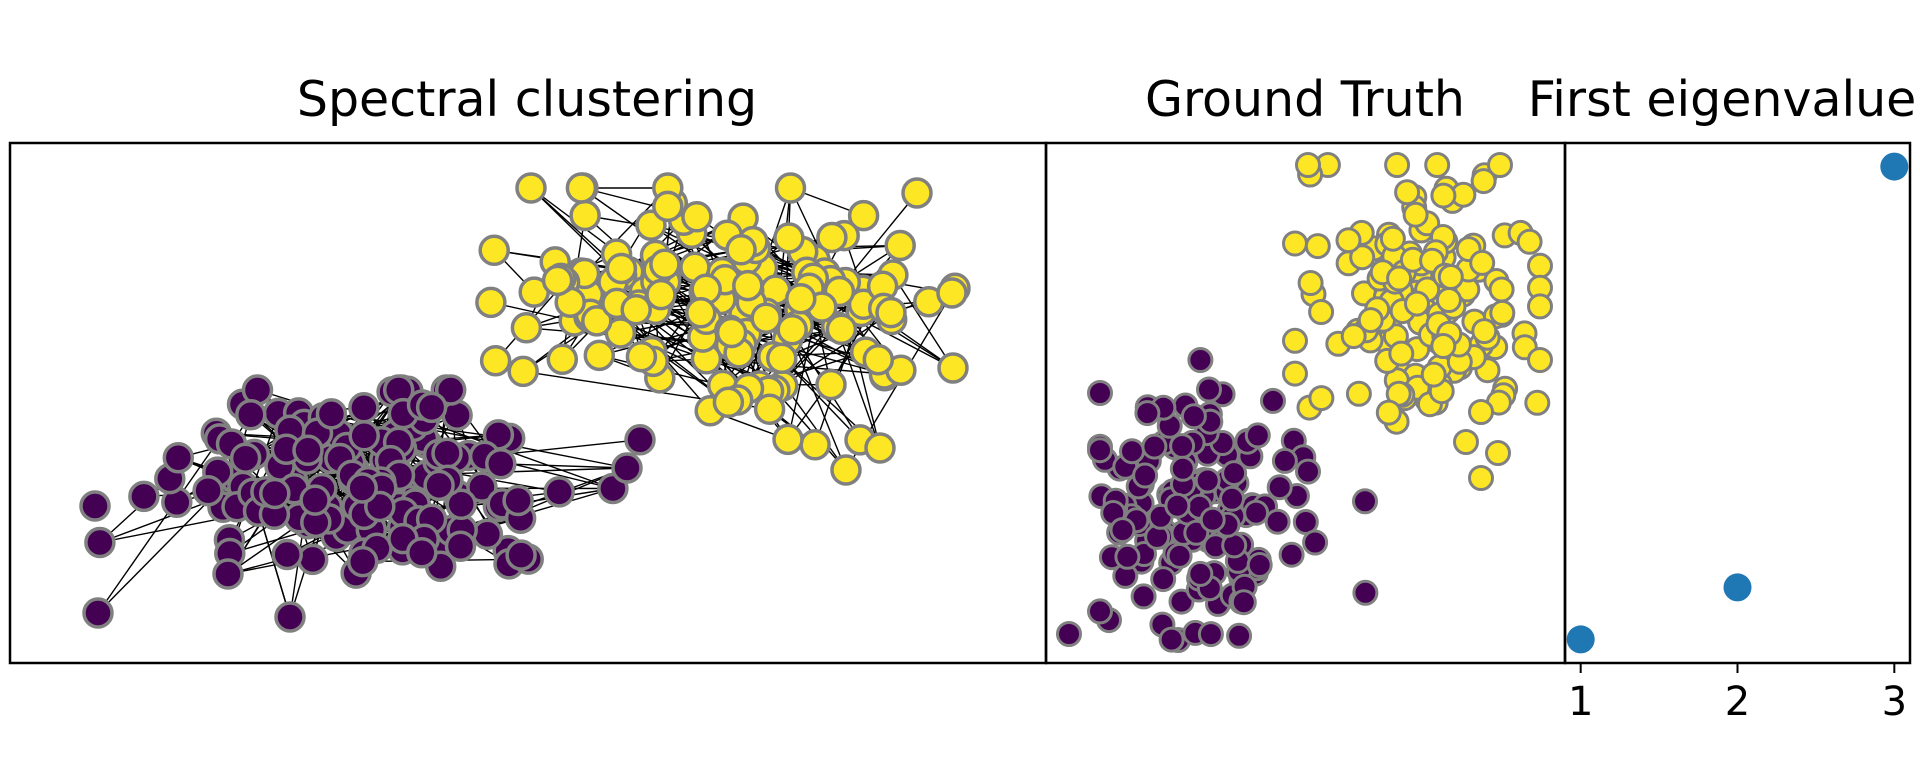  What do you see at coordinates (1580, 702) in the screenshot?
I see `x-tick-label: 1` at bounding box center [1580, 702].